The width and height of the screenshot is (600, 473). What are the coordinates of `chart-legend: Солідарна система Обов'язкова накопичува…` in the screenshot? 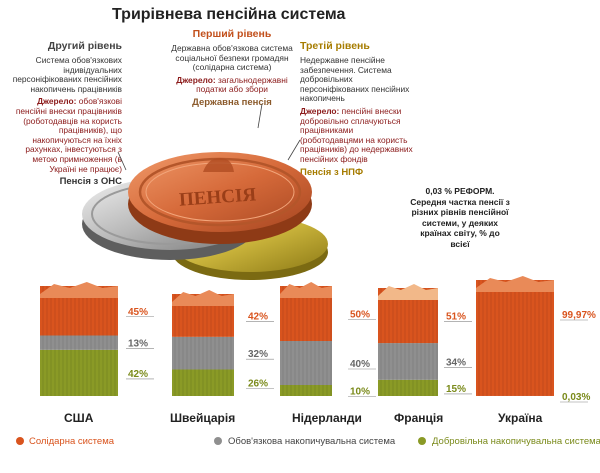 It's located at (300, 442).